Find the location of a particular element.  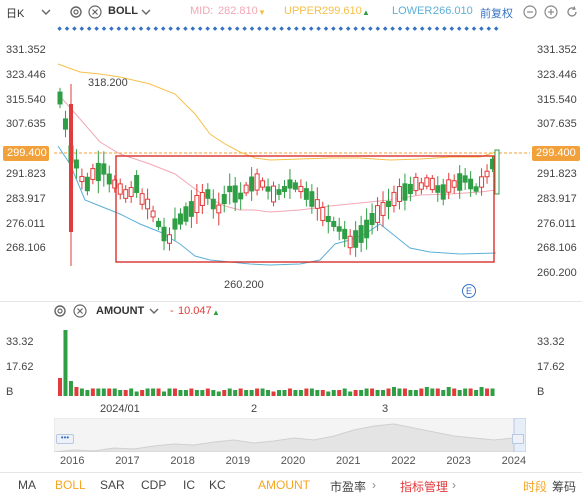

plus-icon is located at coordinates (551, 12).